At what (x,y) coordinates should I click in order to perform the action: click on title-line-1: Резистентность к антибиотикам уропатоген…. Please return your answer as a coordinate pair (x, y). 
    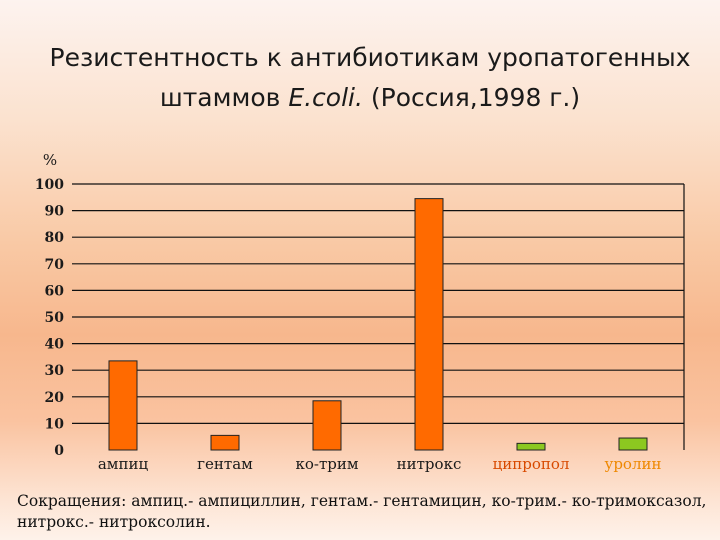
    Looking at the image, I should click on (370, 57).